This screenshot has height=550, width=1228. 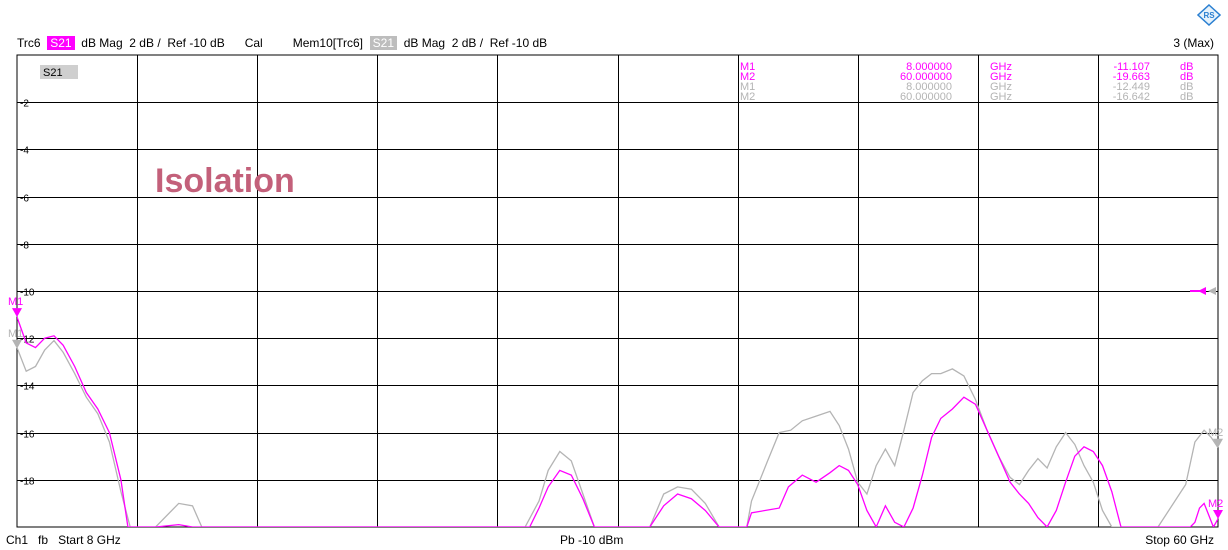 I want to click on marker-table-cell: -16.642, so click(x=1131, y=97).